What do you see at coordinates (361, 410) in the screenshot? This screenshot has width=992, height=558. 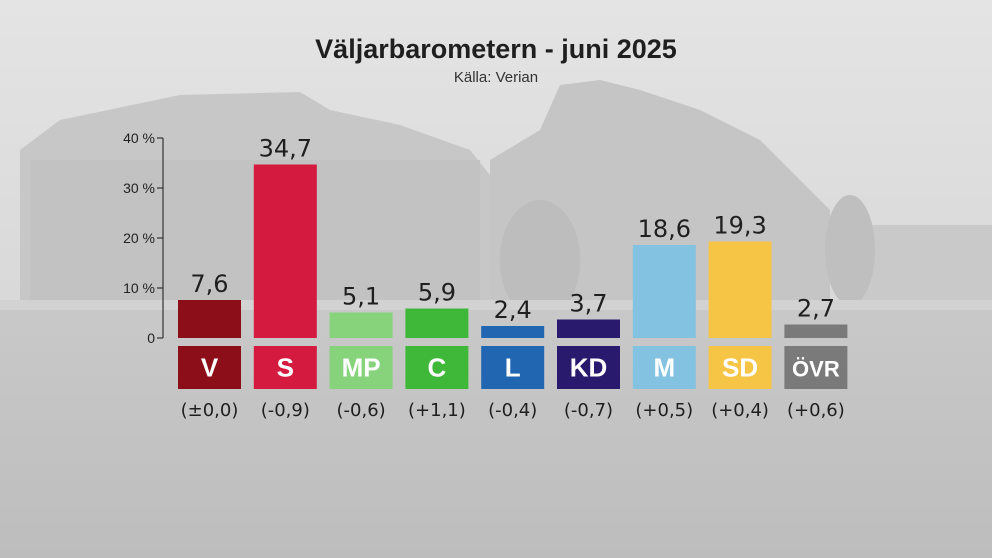 I see `change-label: (-0,6)` at bounding box center [361, 410].